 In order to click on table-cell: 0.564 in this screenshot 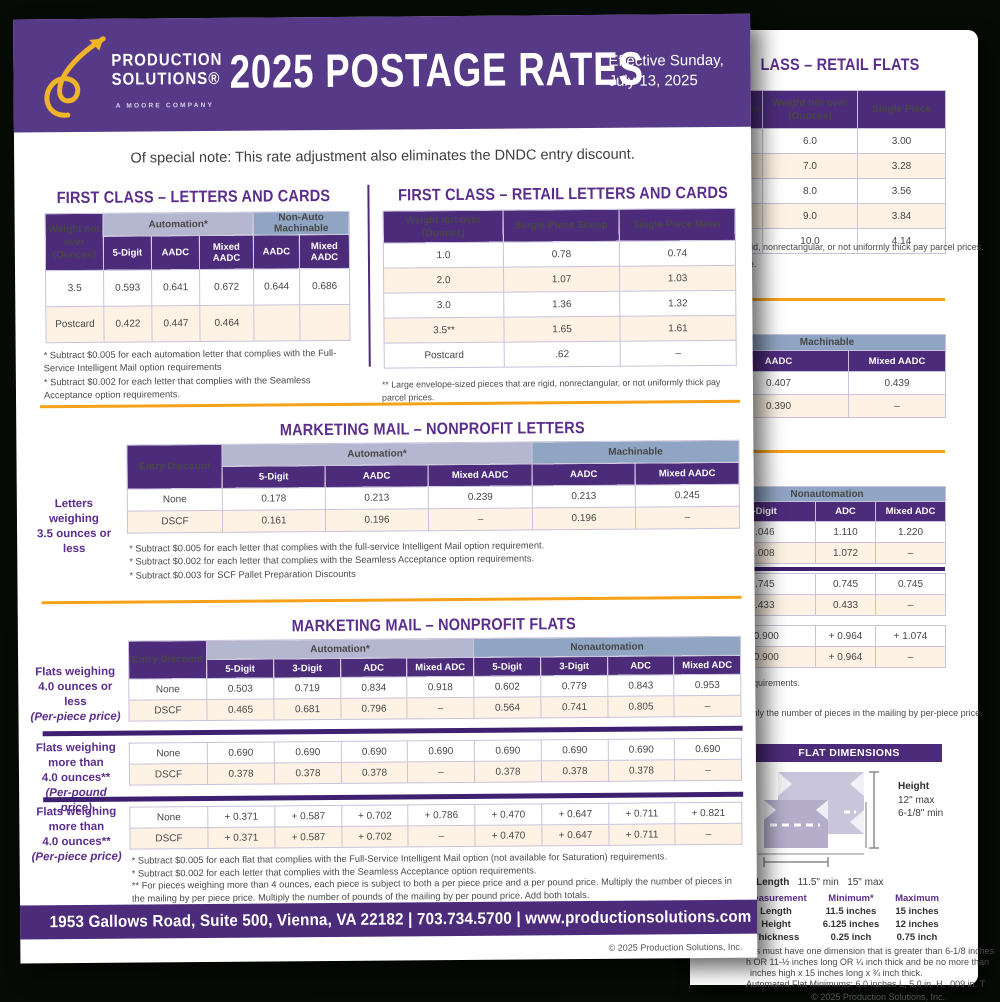, I will do `click(507, 707)`.